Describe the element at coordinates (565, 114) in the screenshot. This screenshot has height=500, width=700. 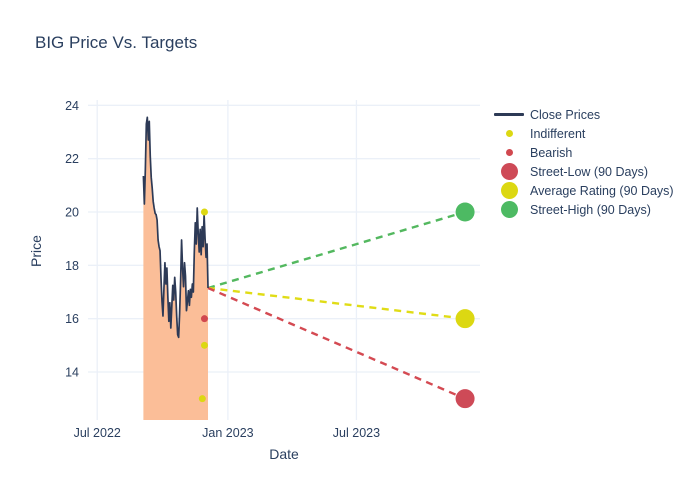
I see `legend-label-close-prices: Close Prices` at that location.